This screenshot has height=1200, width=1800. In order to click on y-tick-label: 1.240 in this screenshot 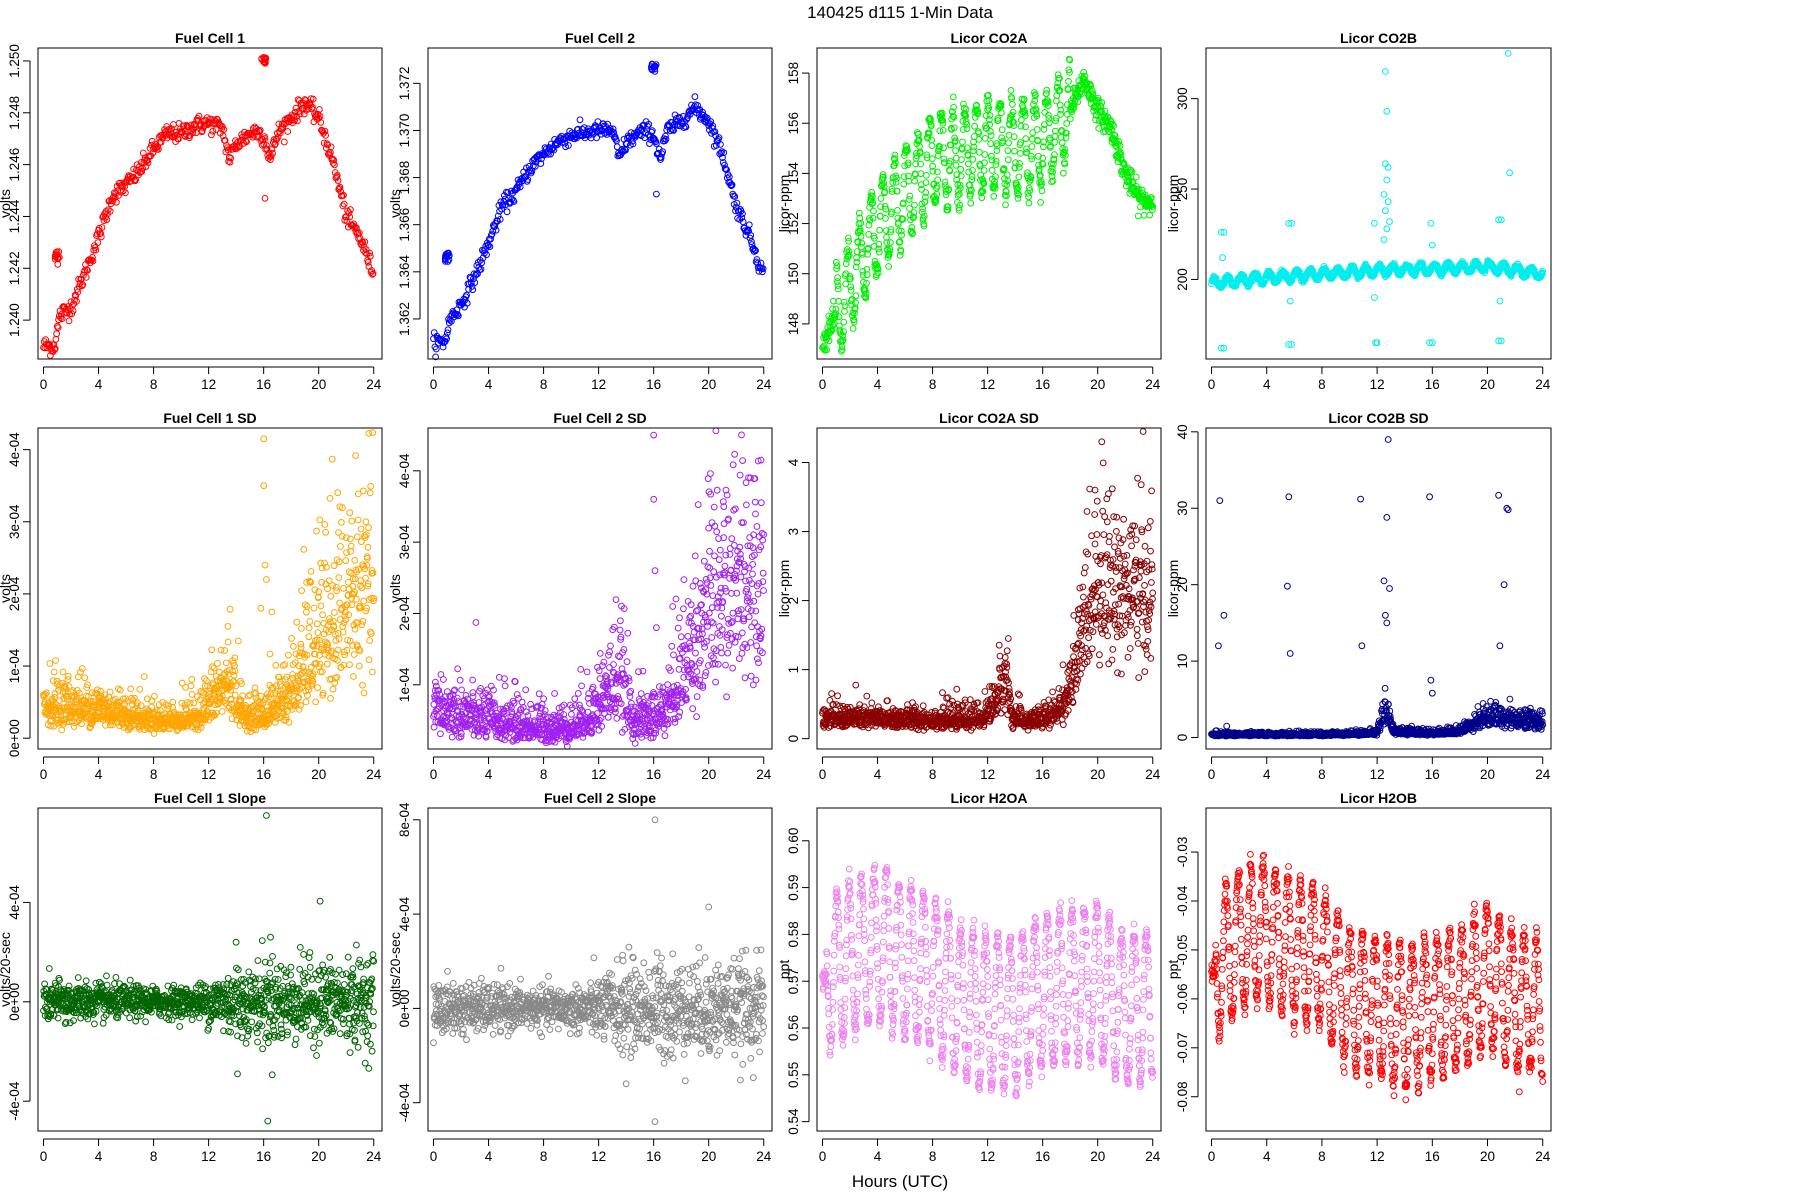, I will do `click(14, 320)`.